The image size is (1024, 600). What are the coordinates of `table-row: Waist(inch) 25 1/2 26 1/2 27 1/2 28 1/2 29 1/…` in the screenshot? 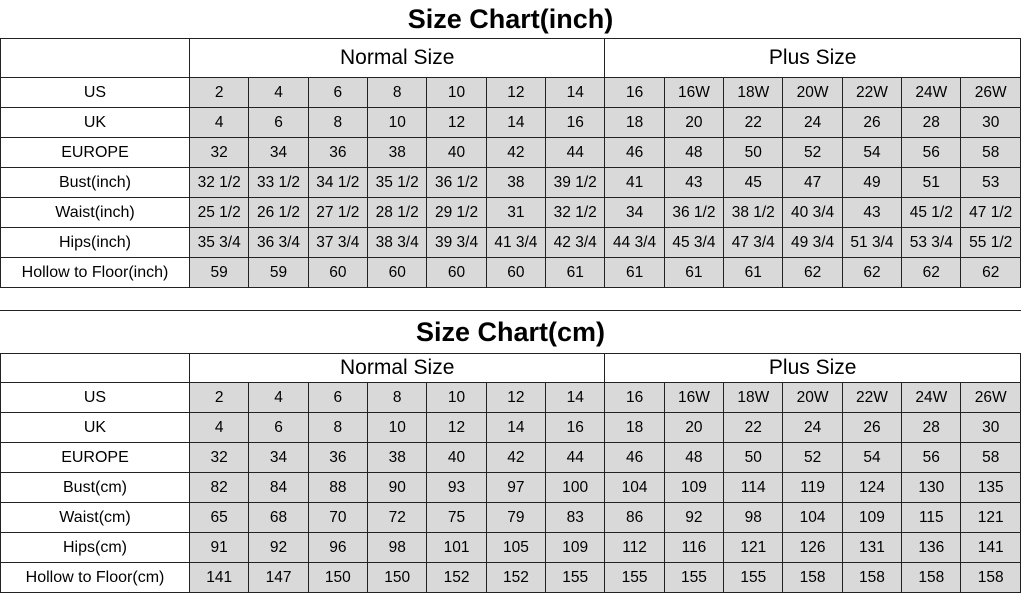 It's located at (510, 212).